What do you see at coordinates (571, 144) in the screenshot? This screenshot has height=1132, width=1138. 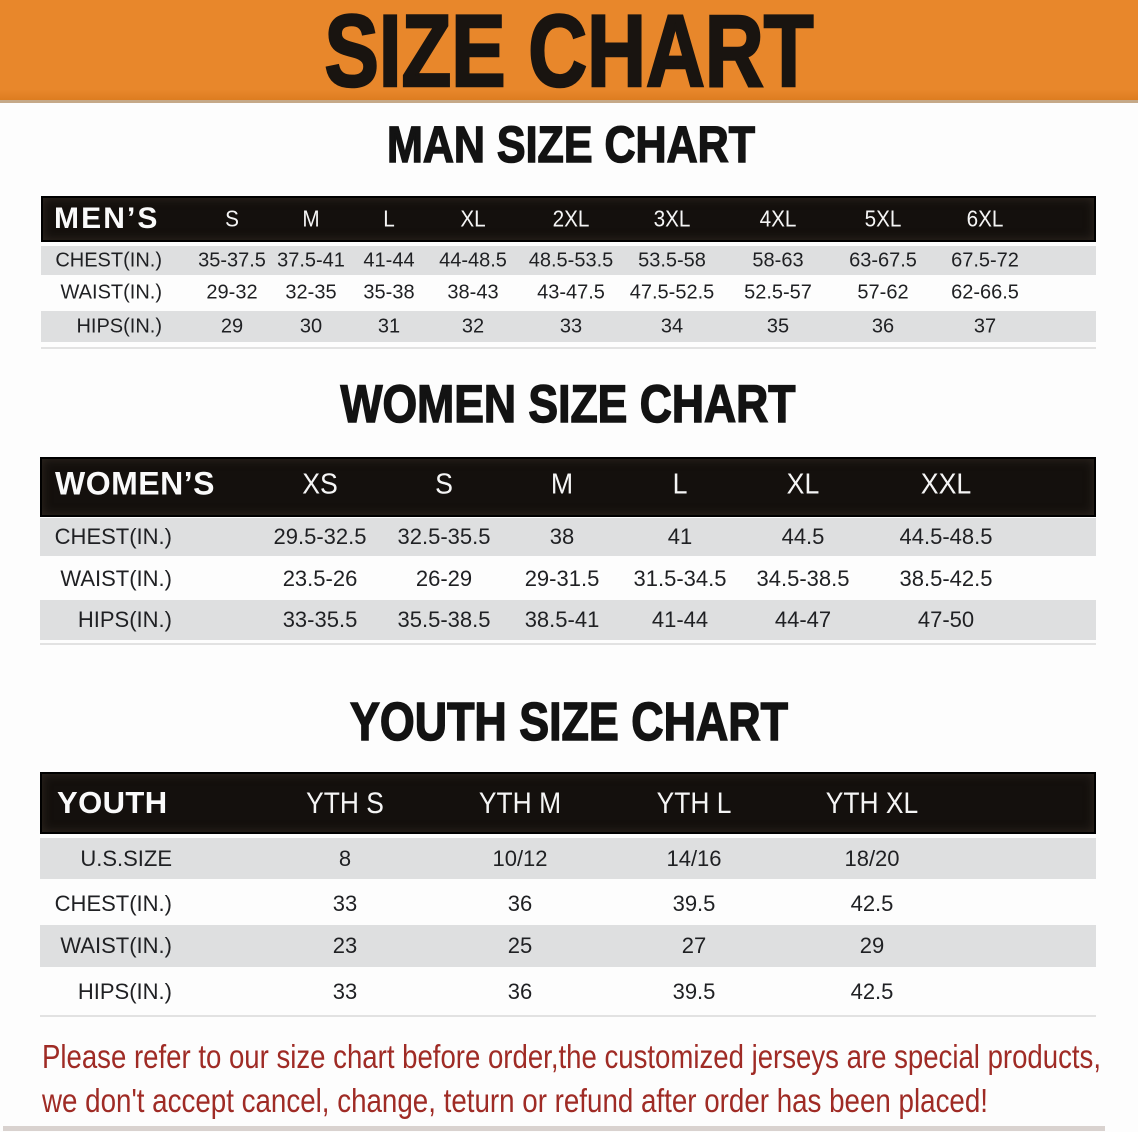 I see `svg-text: MAN SIZE CHART` at bounding box center [571, 144].